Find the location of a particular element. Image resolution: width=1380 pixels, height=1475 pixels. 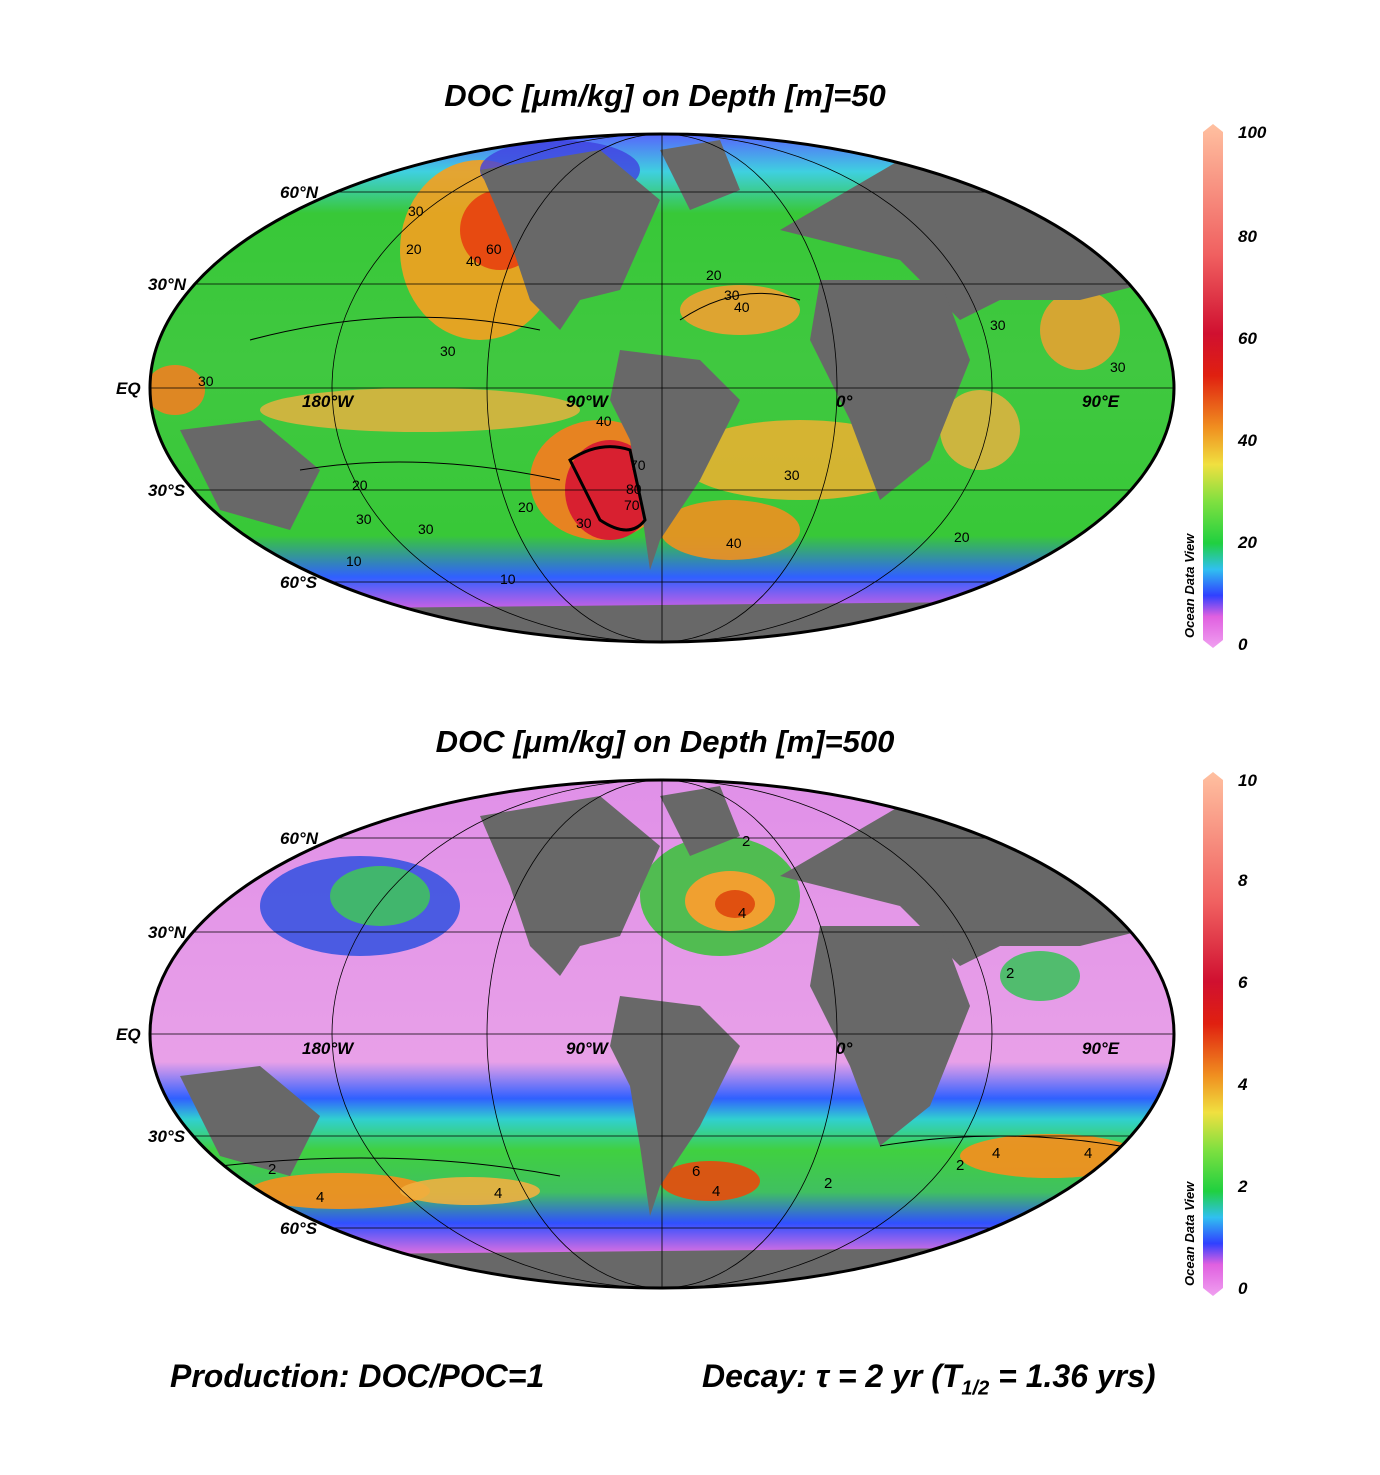

footer-decay-text: τ = 2 yr (T is located at coordinates (888, 1376).